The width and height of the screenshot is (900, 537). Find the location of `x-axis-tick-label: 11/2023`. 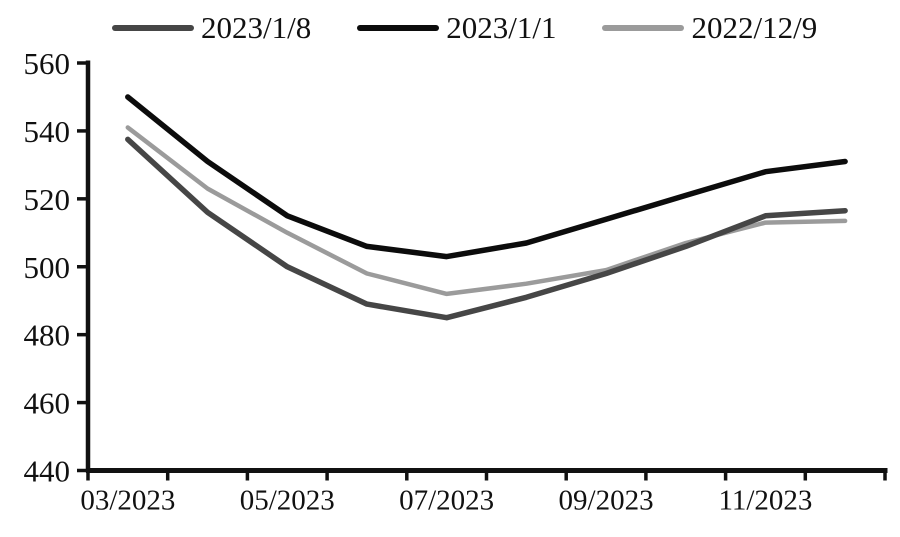

x-axis-tick-label: 11/2023 is located at coordinates (765, 501).